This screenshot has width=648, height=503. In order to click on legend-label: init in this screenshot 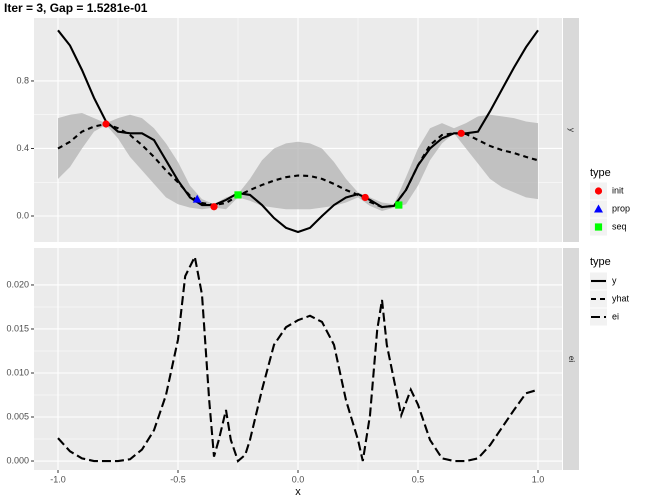, I will do `click(618, 190)`.